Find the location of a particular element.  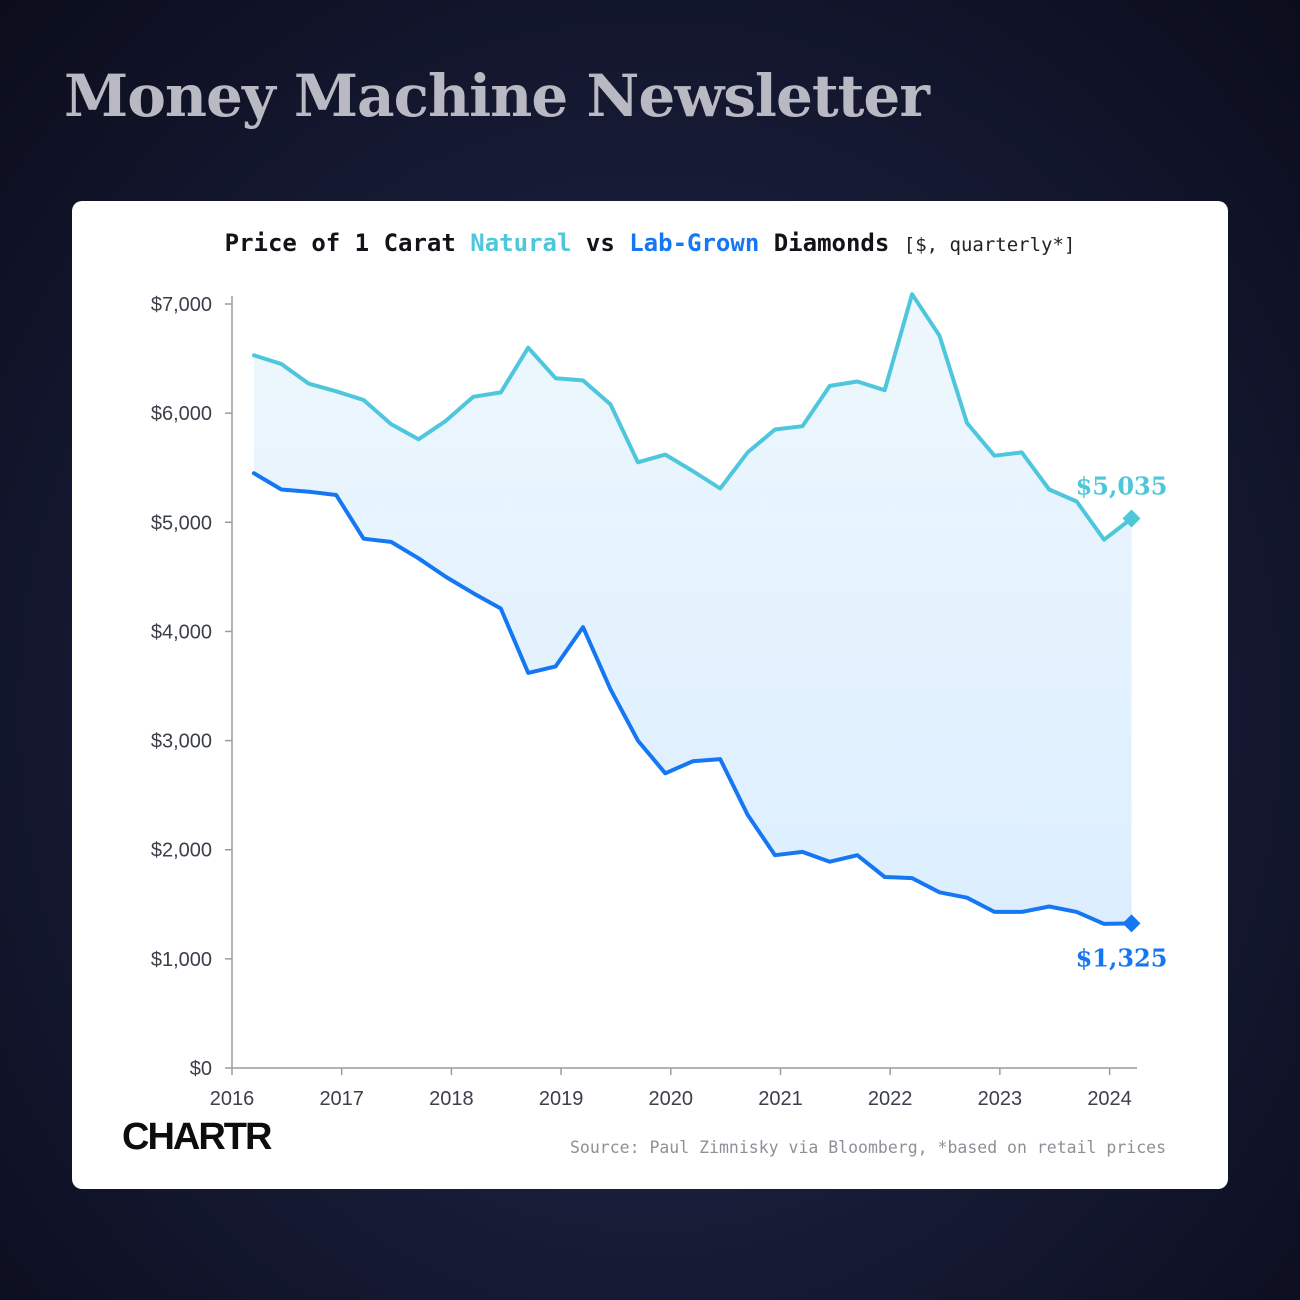

x-tick-label: 2021 is located at coordinates (780, 1099).